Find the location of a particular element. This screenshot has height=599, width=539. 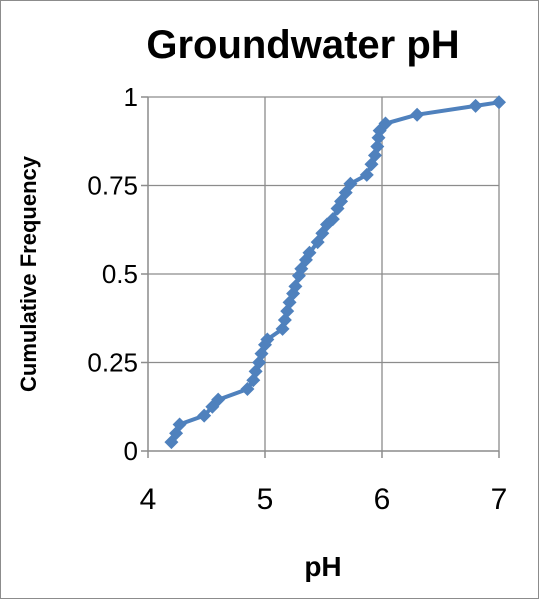

x-tick-label: 7 is located at coordinates (499, 499).